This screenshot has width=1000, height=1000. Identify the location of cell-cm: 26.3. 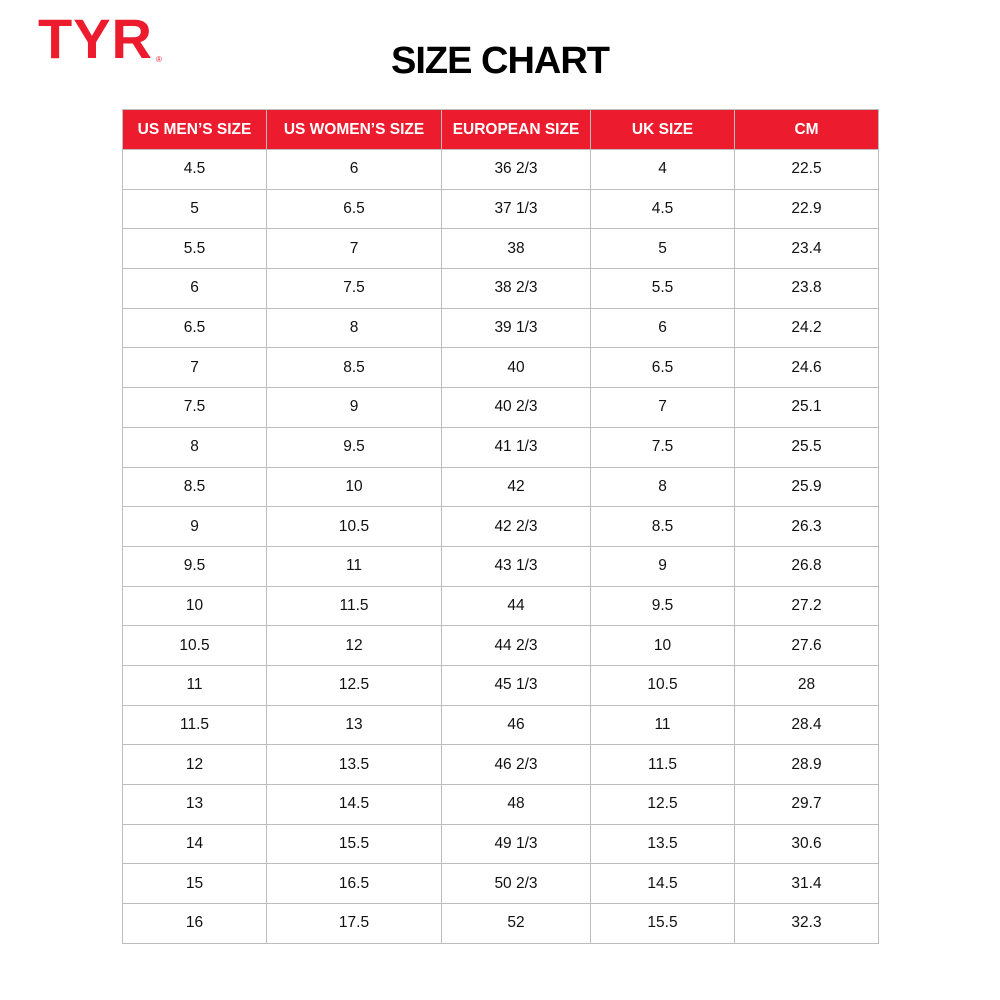
(806, 526).